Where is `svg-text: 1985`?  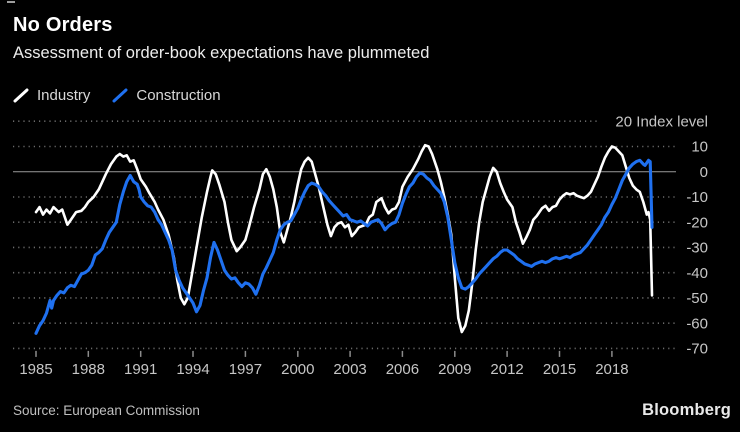 svg-text: 1985 is located at coordinates (35, 369).